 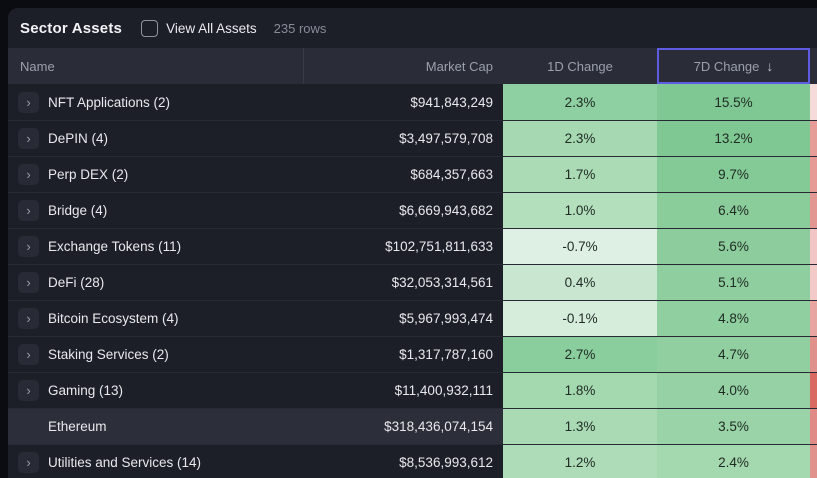 What do you see at coordinates (76, 282) in the screenshot?
I see `row-name-label: DeFi (28)` at bounding box center [76, 282].